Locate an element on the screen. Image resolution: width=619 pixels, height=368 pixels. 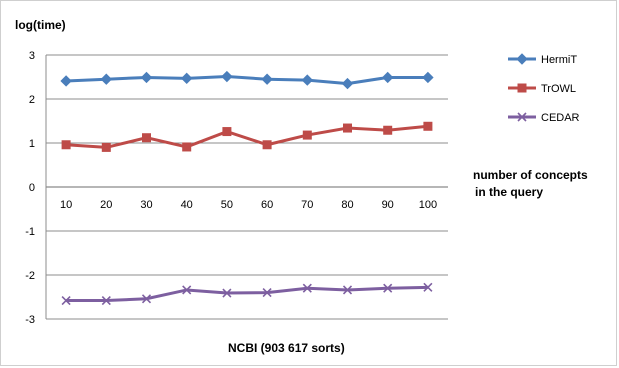
x-tick-label: 100 is located at coordinates (428, 205).